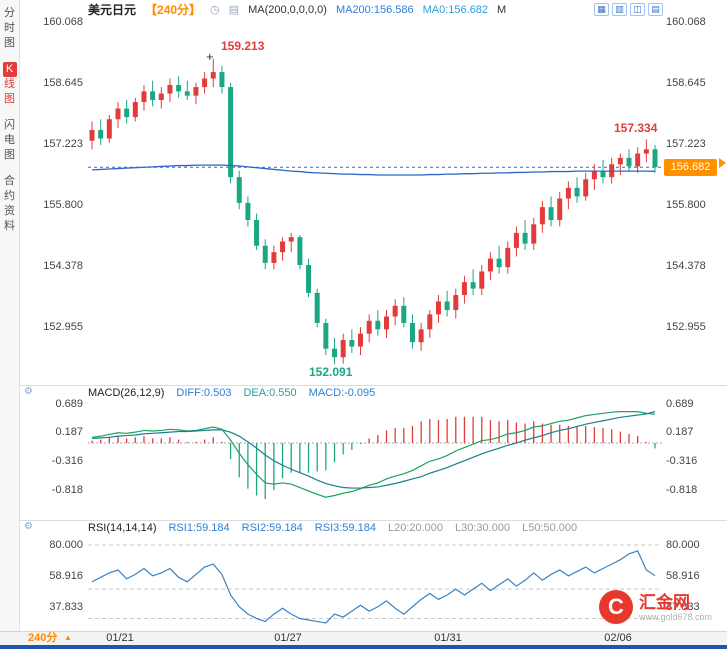 This screenshot has width=727, height=649. What do you see at coordinates (173, 10) in the screenshot?
I see `timeframe-badge: 【240分】` at bounding box center [173, 10].